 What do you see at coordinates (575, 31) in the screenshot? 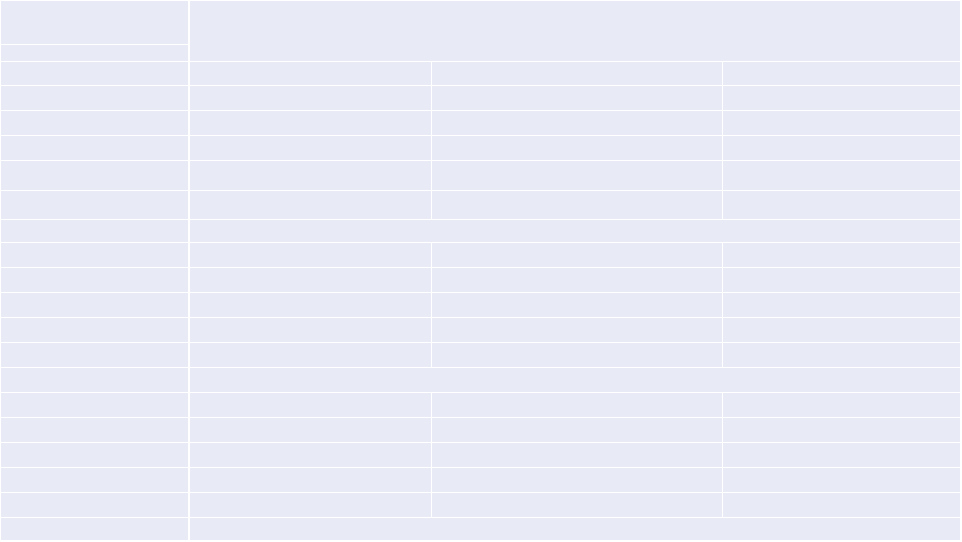
I see `header-title` at bounding box center [575, 31].